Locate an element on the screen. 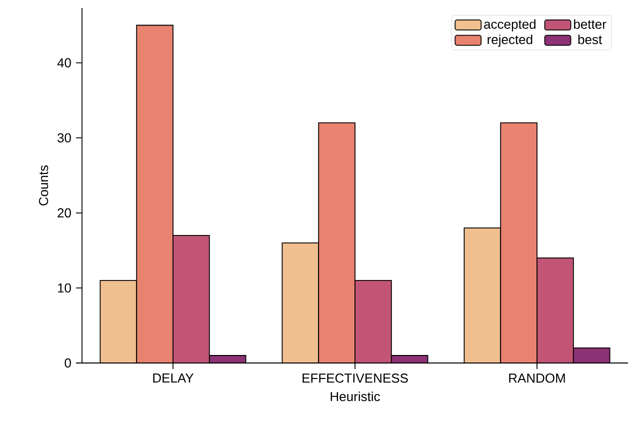 The height and width of the screenshot is (430, 638). legend-label: accepted is located at coordinates (510, 25).